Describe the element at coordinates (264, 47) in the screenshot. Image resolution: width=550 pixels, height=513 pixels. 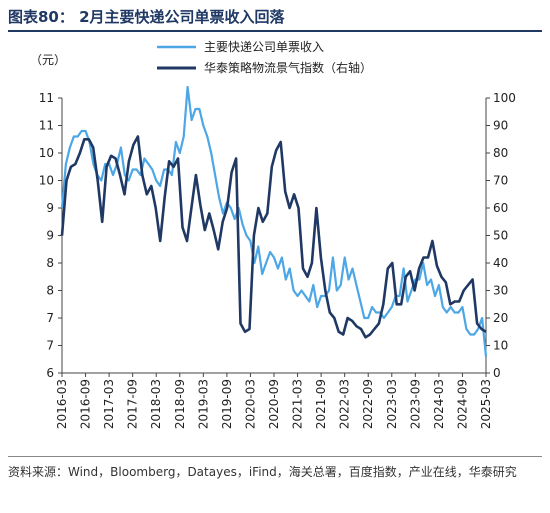
I see `legend-label: 主要快递公司单票收入` at that location.